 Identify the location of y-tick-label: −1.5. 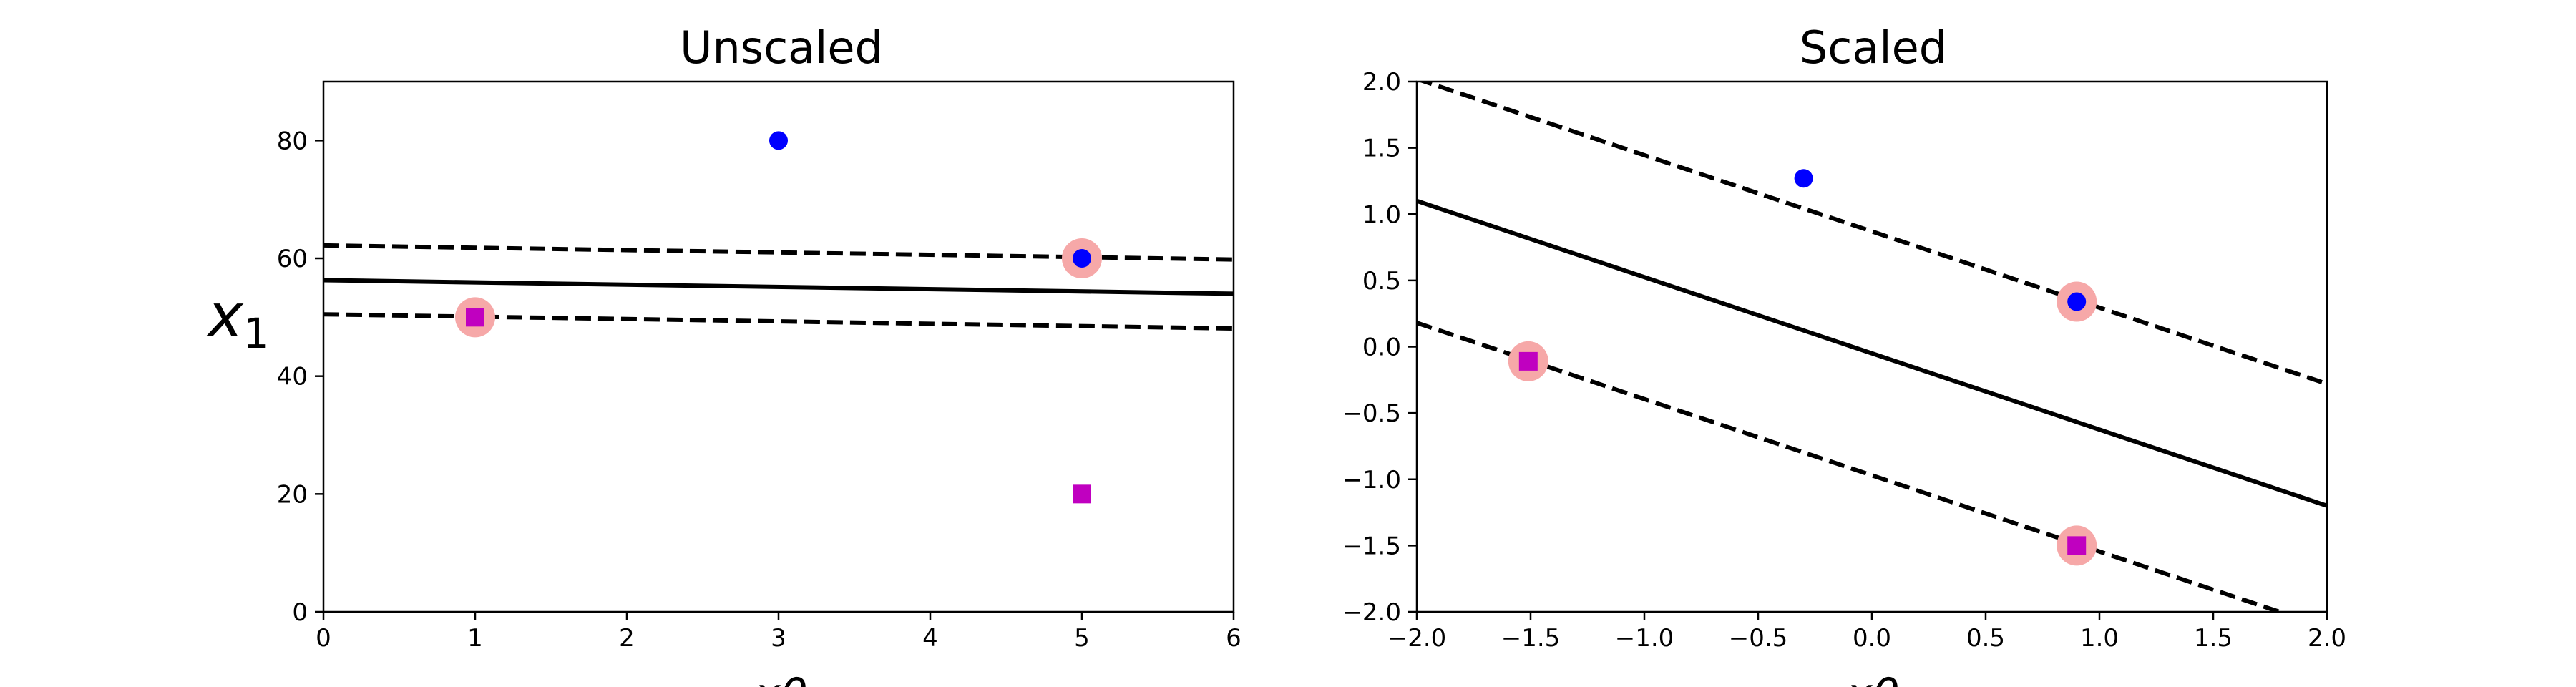
(1371, 546).